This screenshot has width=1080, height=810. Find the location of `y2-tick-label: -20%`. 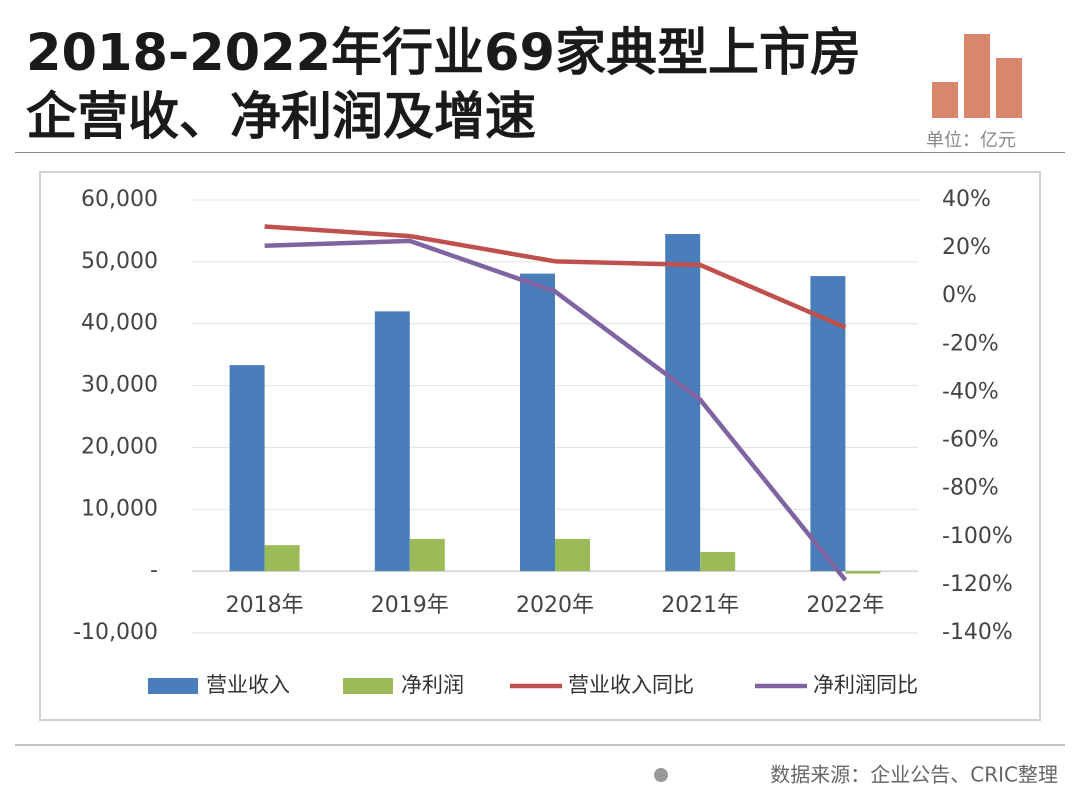

y2-tick-label: -20% is located at coordinates (970, 343).